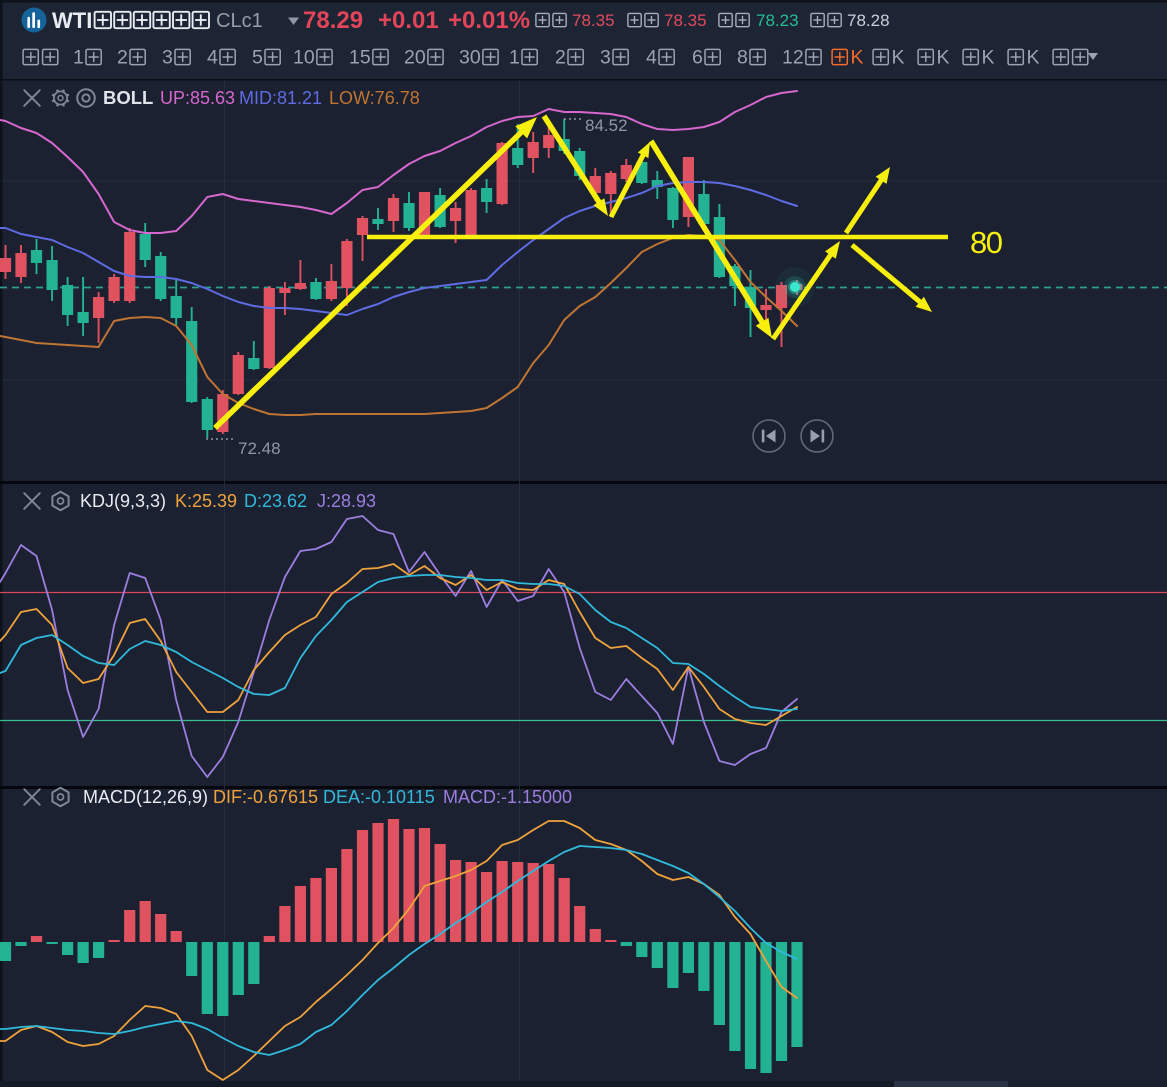 Image resolution: width=1167 pixels, height=1087 pixels. I want to click on svg-text: 78.28, so click(868, 20).